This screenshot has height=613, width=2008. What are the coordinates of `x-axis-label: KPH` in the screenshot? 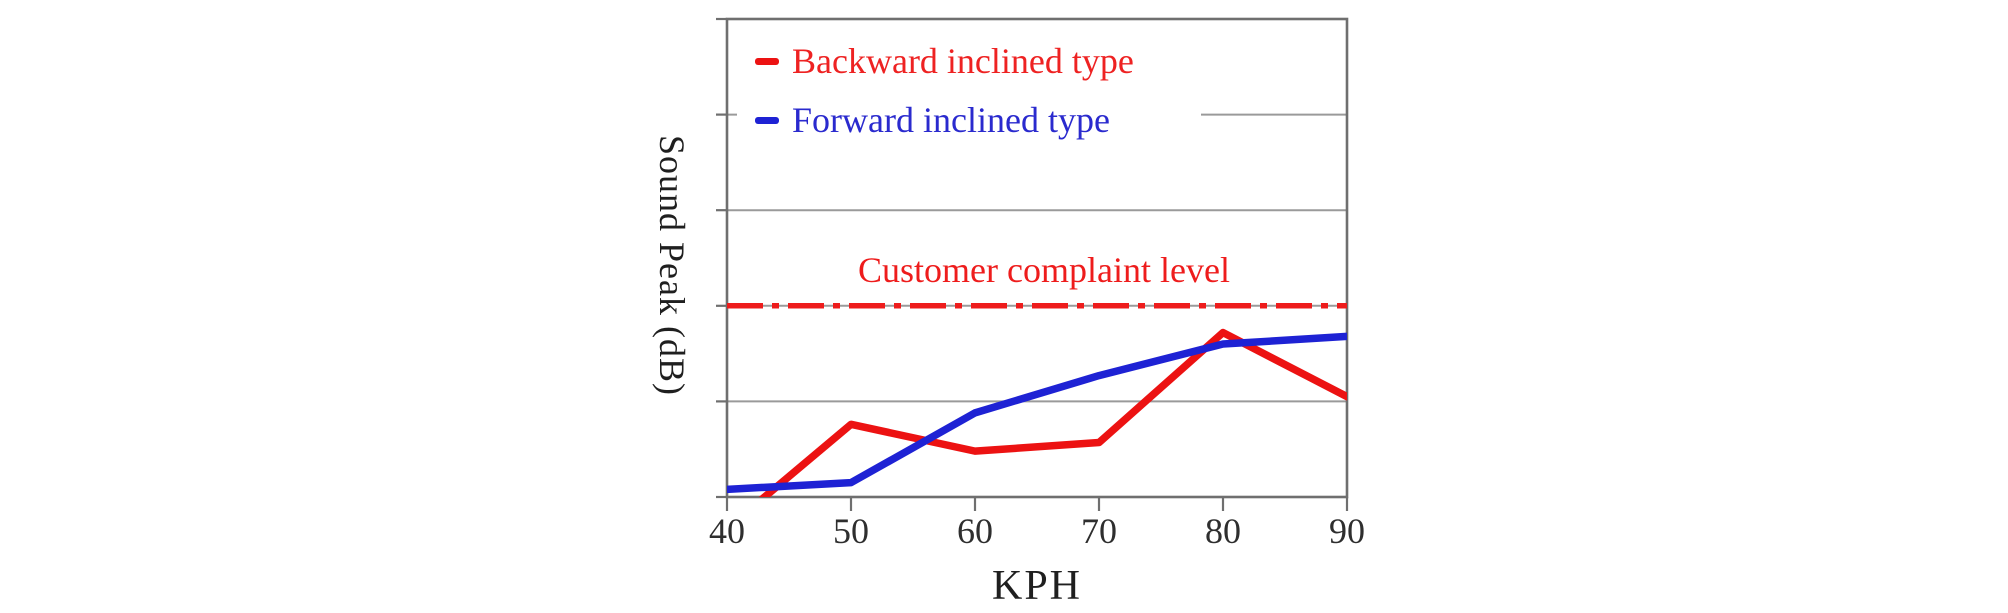 It's located at (1037, 586).